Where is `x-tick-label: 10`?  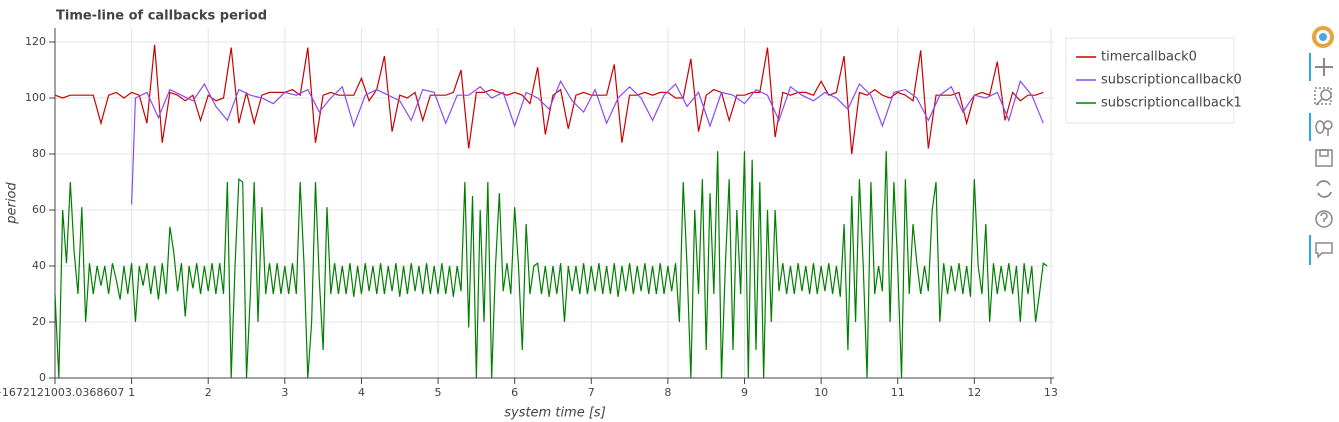
x-tick-label: 10 is located at coordinates (821, 392).